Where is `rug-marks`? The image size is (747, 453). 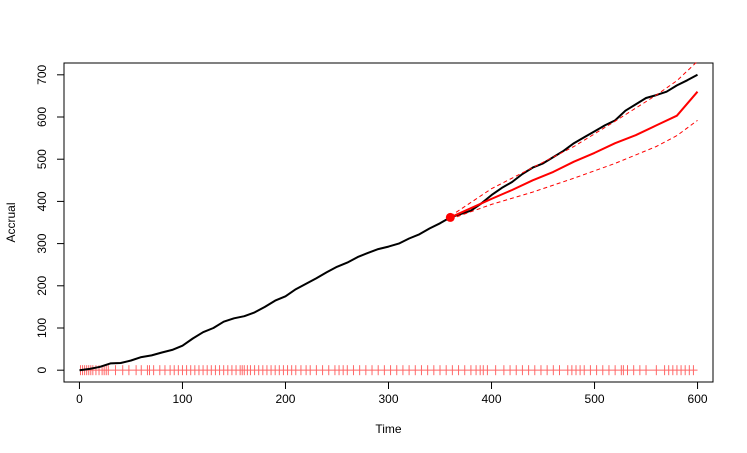
rug-marks is located at coordinates (388, 370).